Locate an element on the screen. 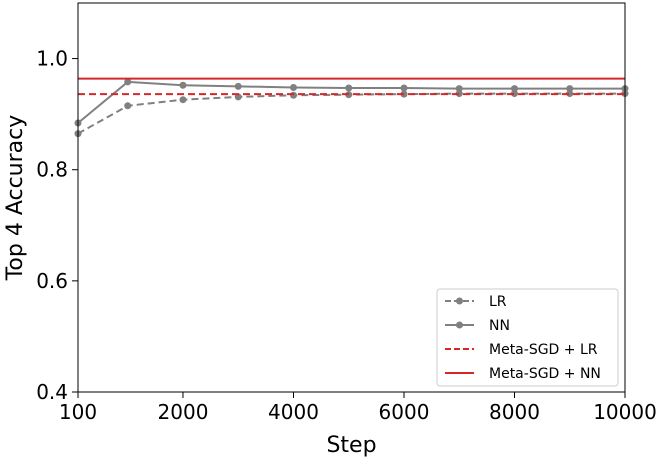  x-tick-label: 100 is located at coordinates (78, 412).